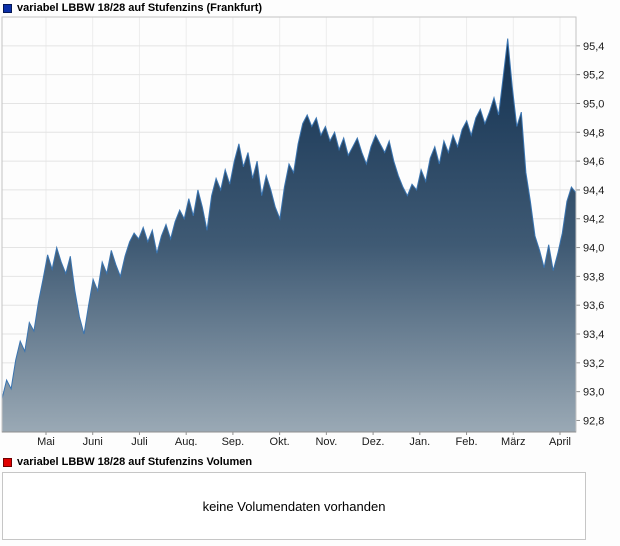 Image resolution: width=620 pixels, height=546 pixels. Describe the element at coordinates (46, 441) in the screenshot. I see `svg-text: Mai` at that location.